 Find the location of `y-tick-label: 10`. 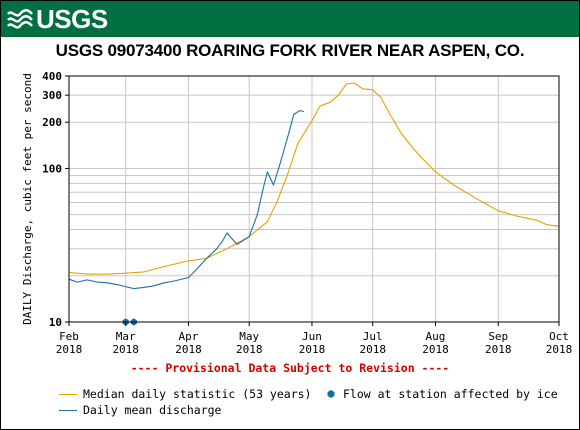

y-tick-label: 10 is located at coordinates (55, 322).